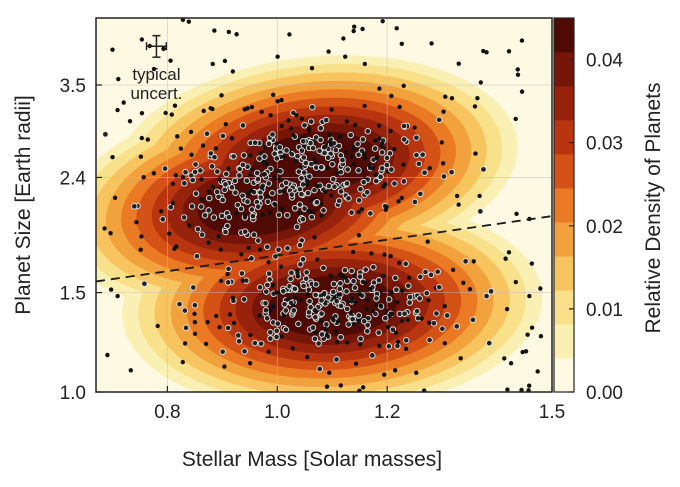 Image resolution: width=680 pixels, height=487 pixels. Describe the element at coordinates (324, 249) in the screenshot. I see `trend-line` at that location.